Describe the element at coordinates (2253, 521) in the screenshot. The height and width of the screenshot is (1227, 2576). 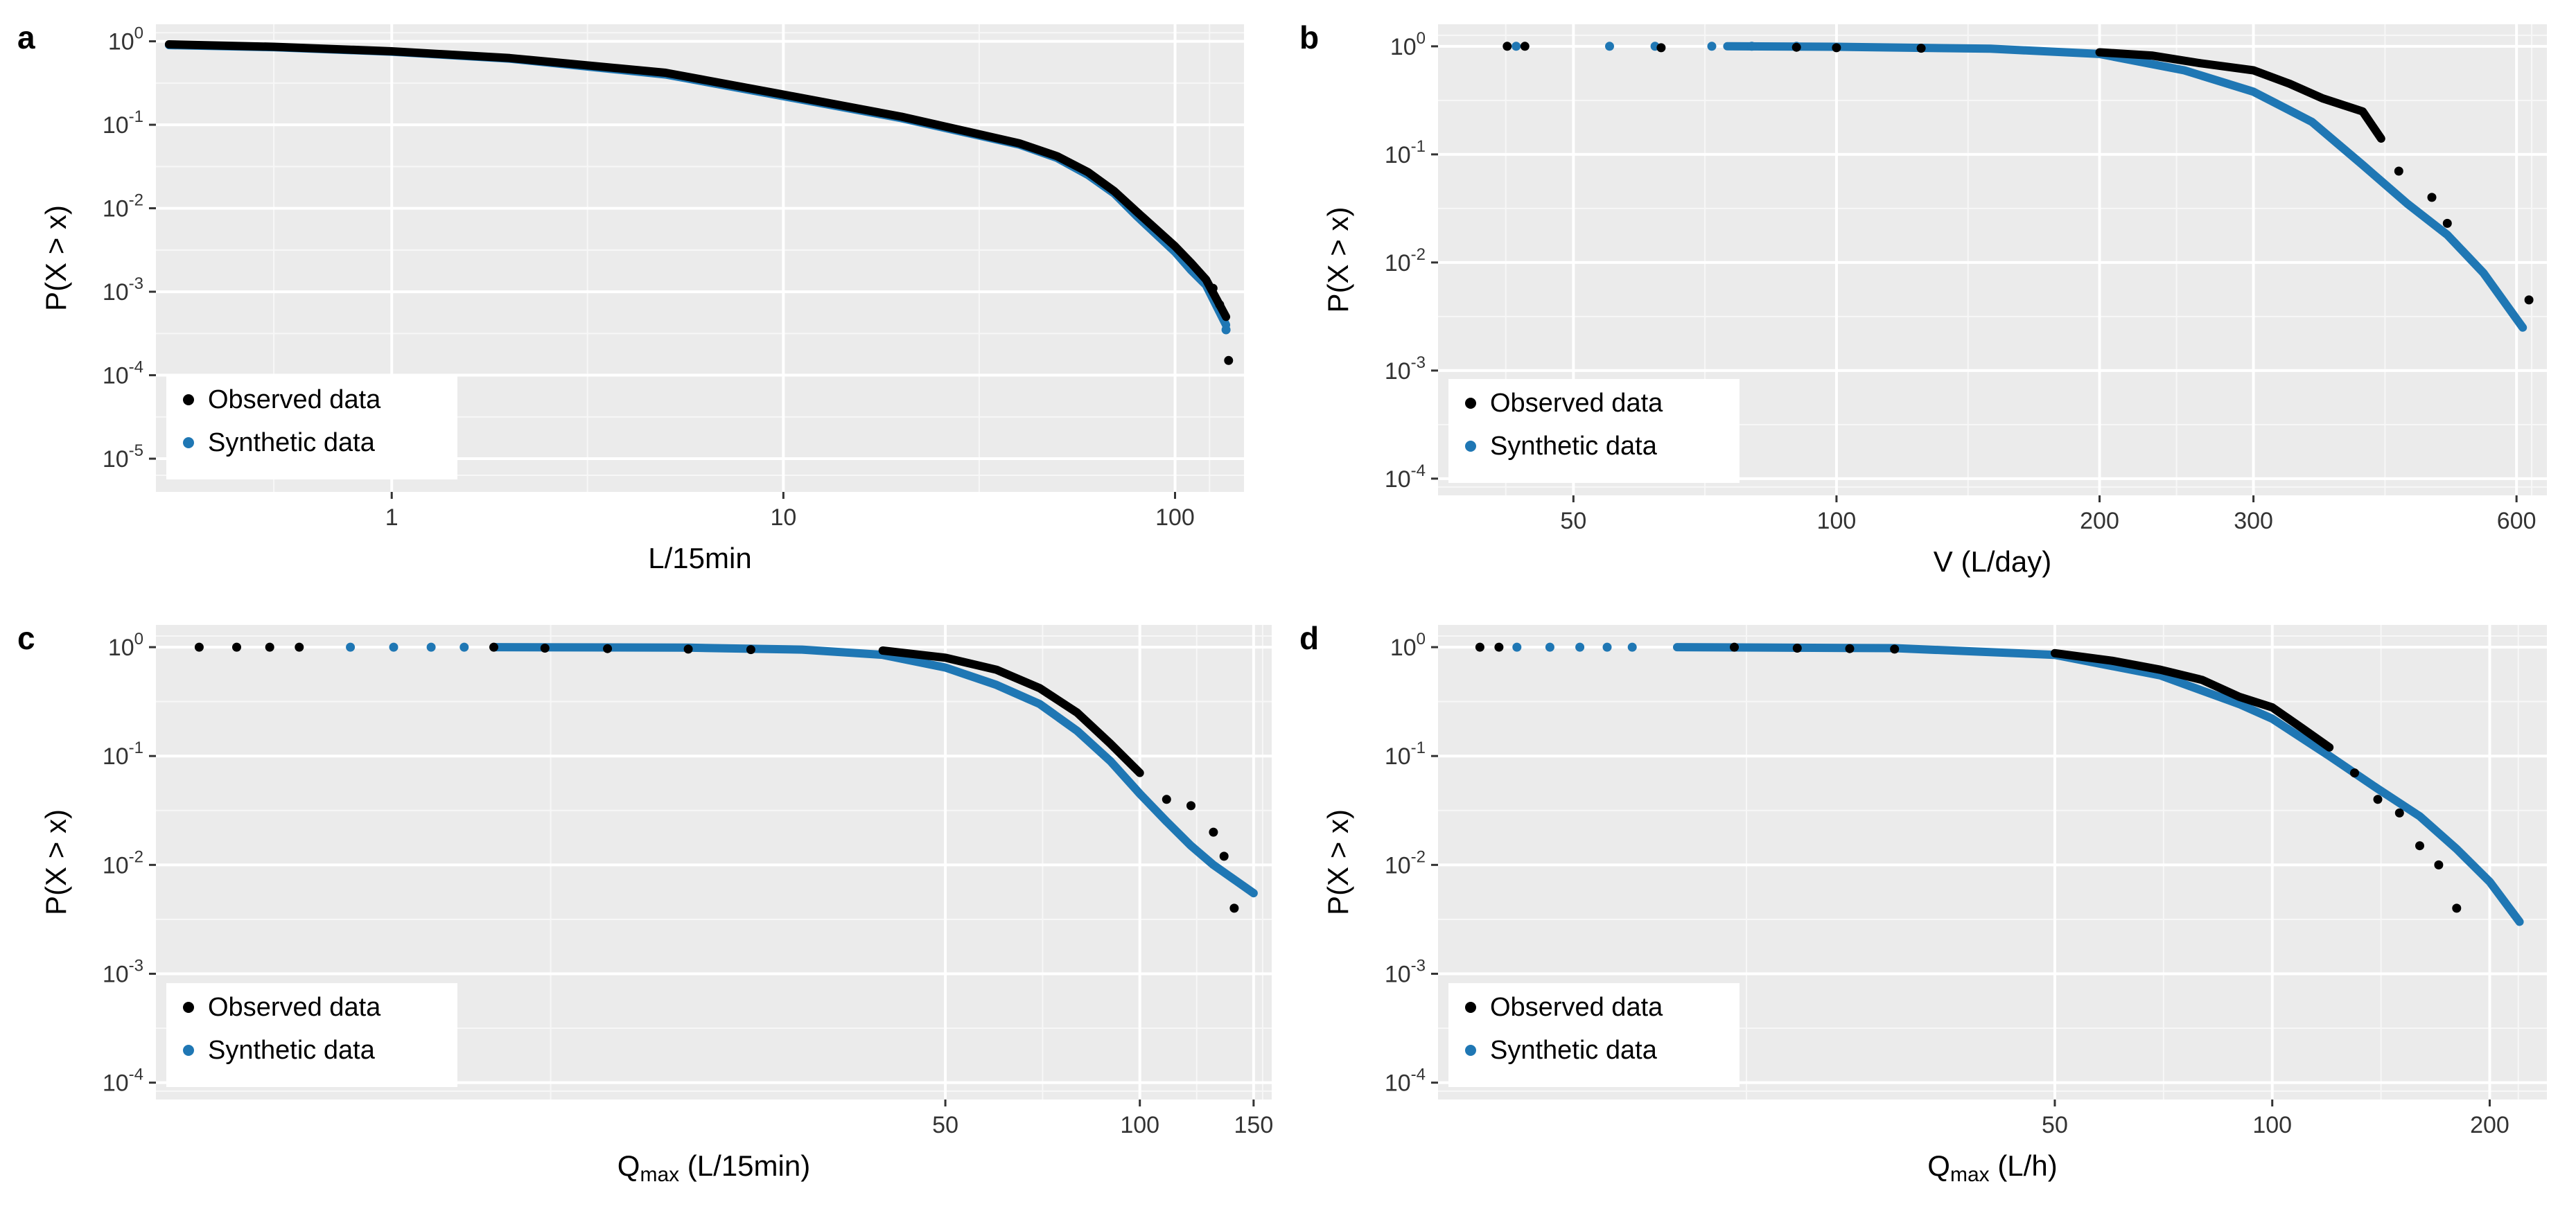
I see `x-tick-label: 300` at that location.